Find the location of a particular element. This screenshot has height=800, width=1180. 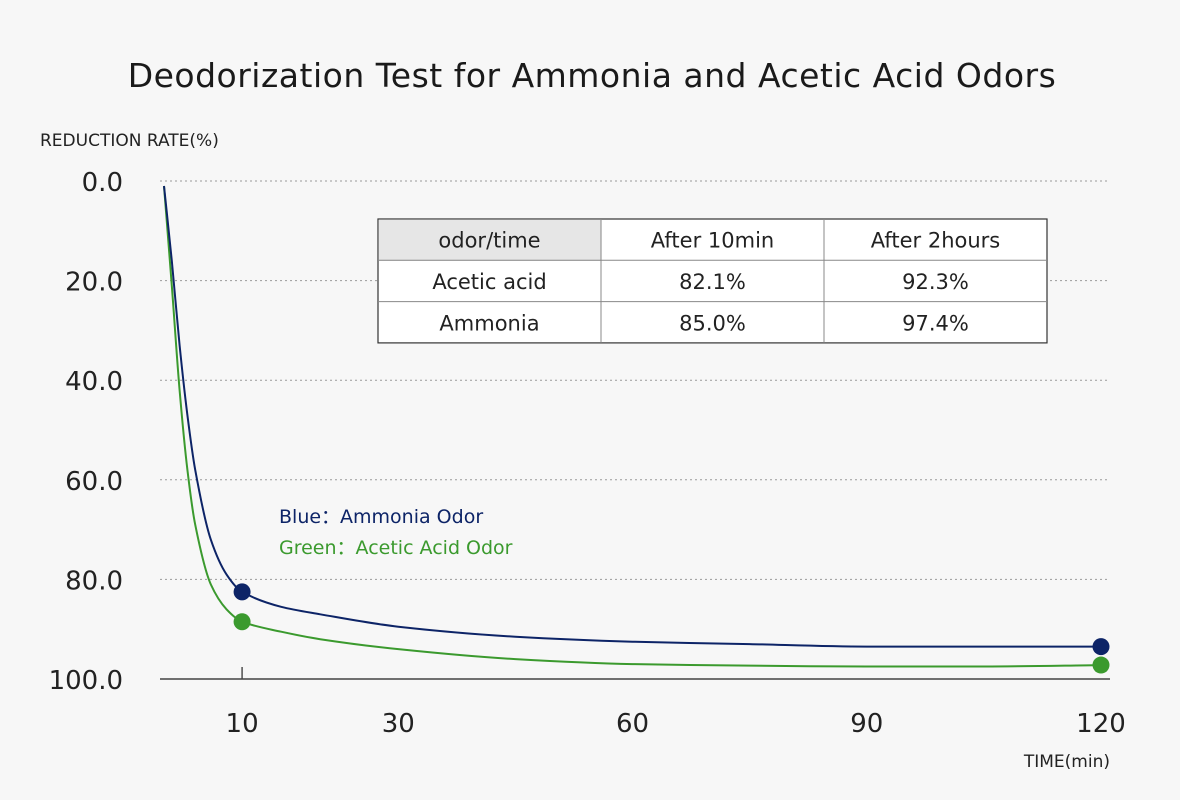

y-tick-label: 60.0 is located at coordinates (94, 482).